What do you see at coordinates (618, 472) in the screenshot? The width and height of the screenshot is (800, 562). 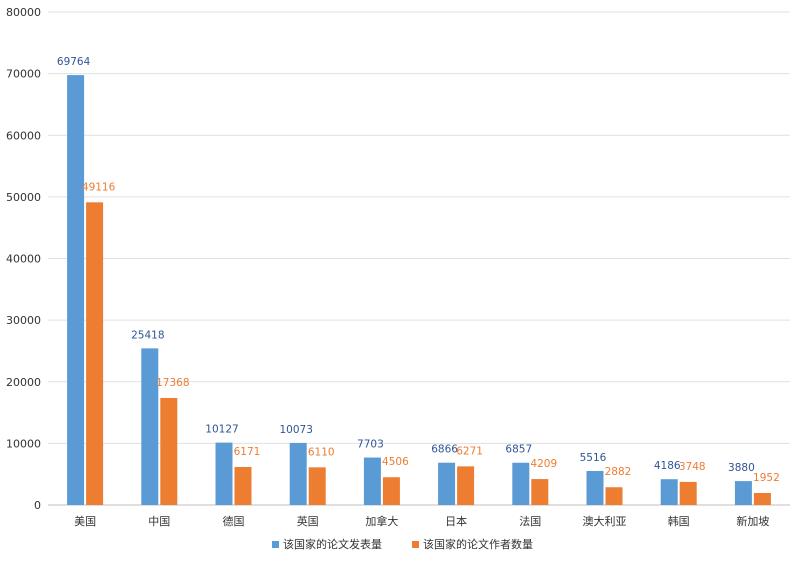 I see `data-label: 2882` at bounding box center [618, 472].